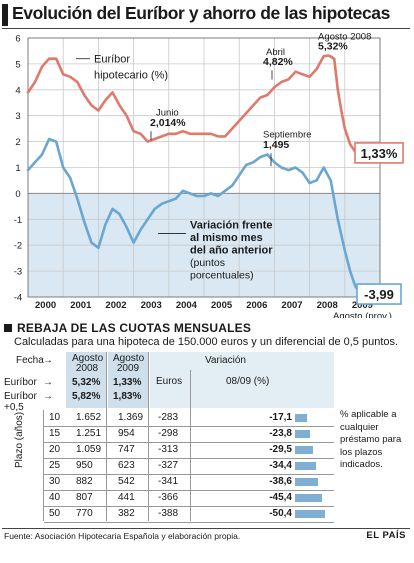  I want to click on row-euros: -341, so click(168, 481).